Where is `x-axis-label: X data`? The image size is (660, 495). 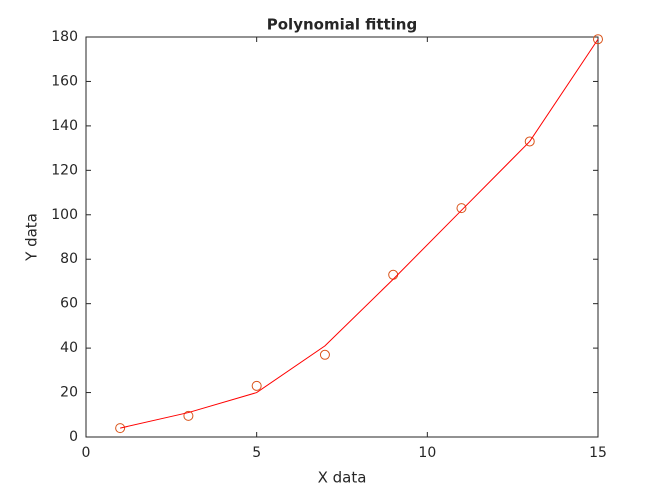
x-axis-label: X data is located at coordinates (342, 478).